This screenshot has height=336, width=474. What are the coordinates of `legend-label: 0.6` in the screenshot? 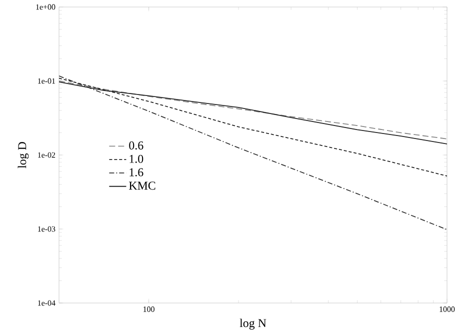 It's located at (136, 145).